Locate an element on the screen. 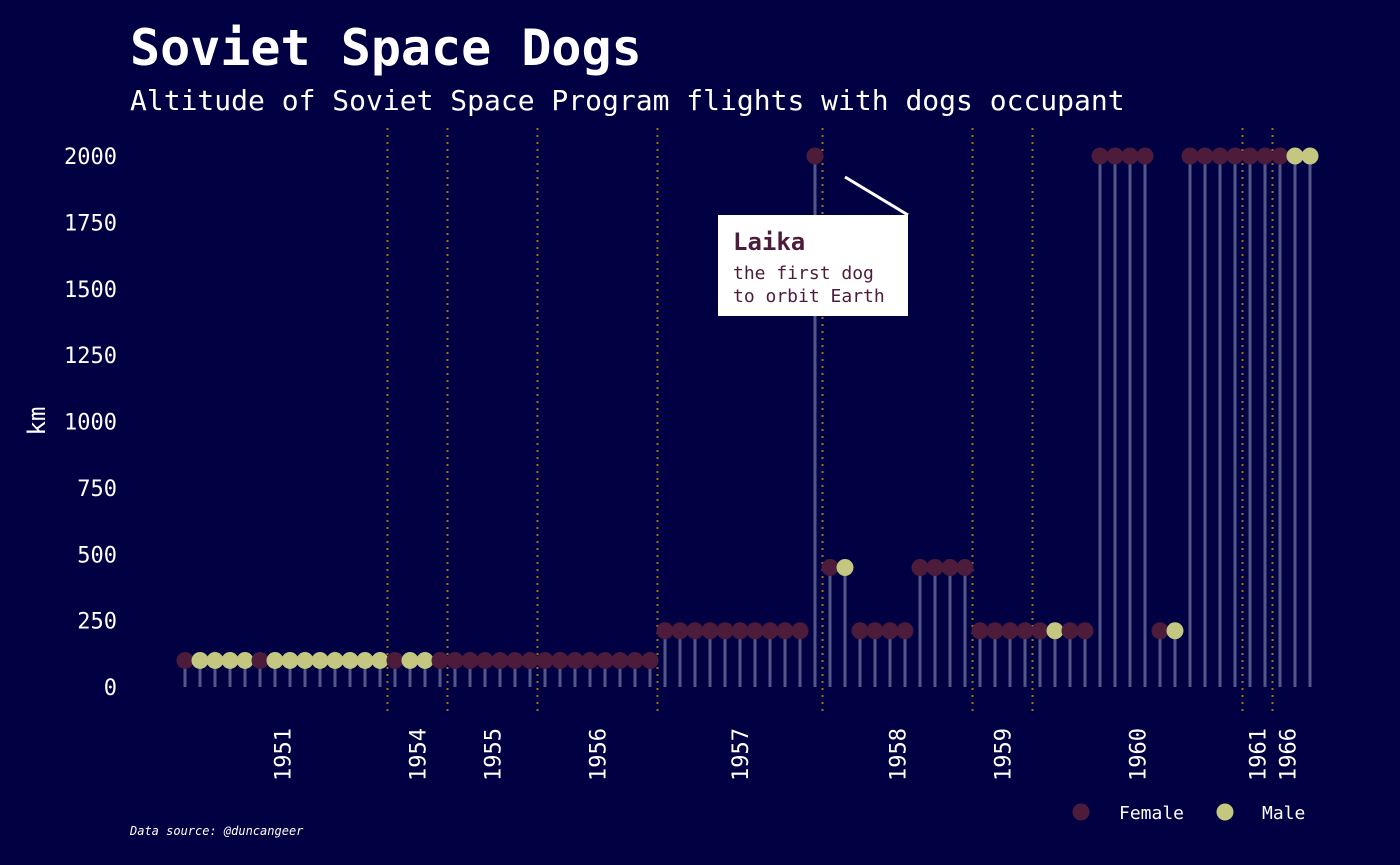 Image resolution: width=1400 pixels, height=865 pixels. y-tick-label: 1000 is located at coordinates (90, 423).